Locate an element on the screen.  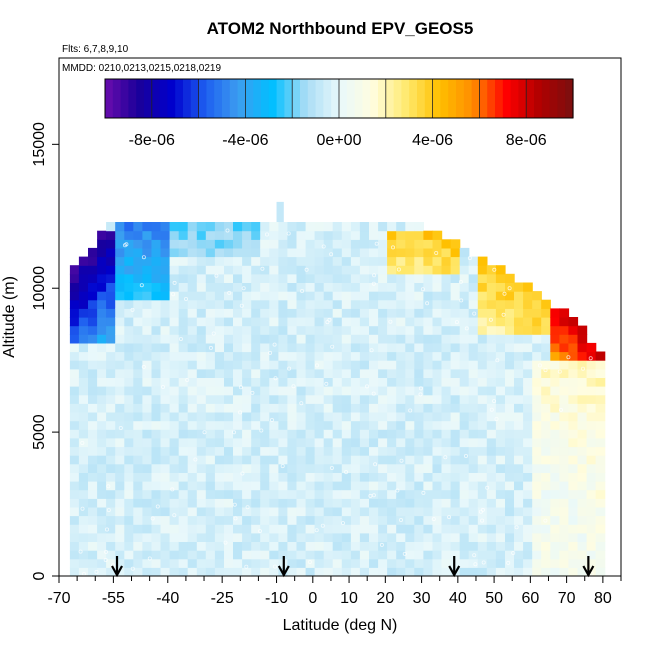
x-tick-label: -55 is located at coordinates (113, 598).